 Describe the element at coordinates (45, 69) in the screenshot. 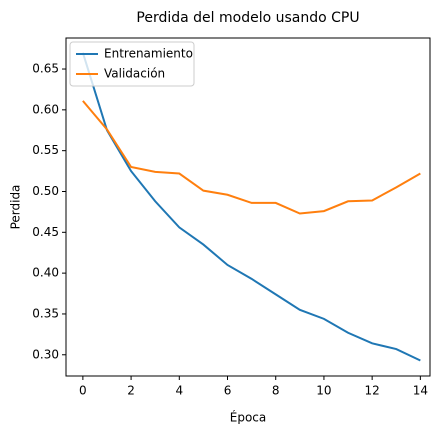

I see `y-tick-label: 0.65` at that location.